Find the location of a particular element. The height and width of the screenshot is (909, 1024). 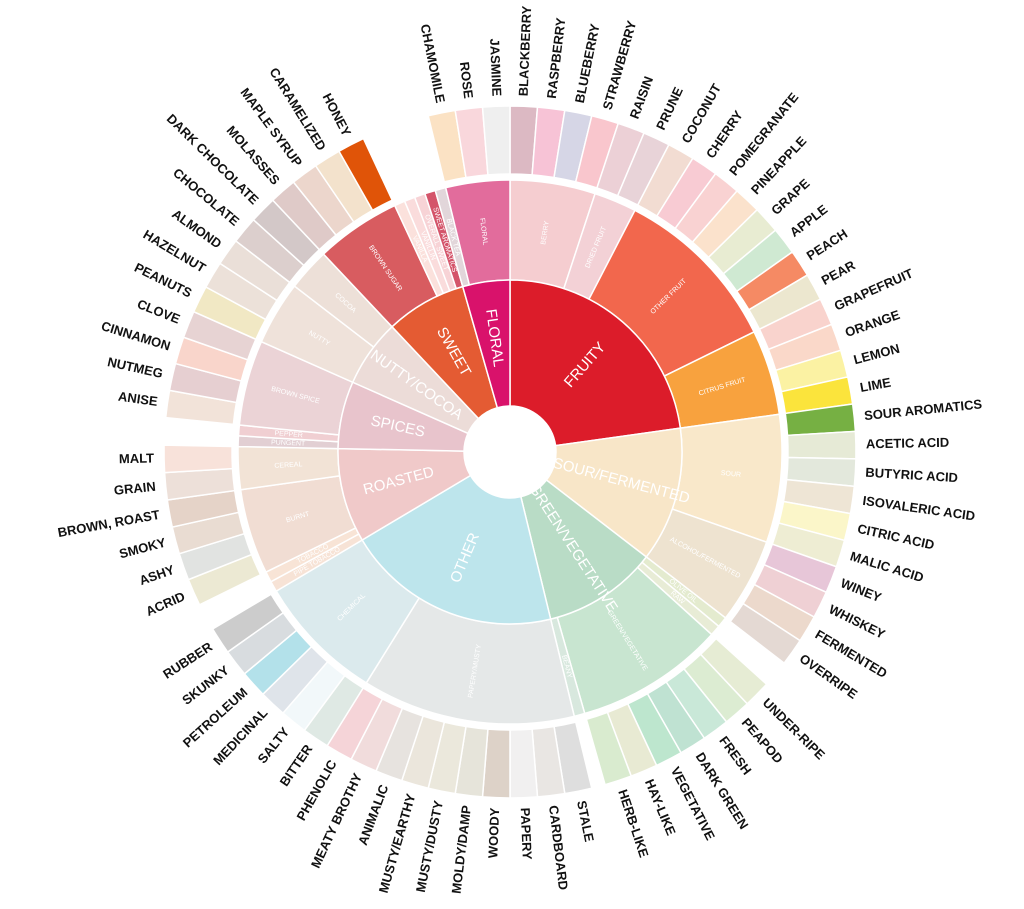

leaf-label: APPLE is located at coordinates (809, 220).